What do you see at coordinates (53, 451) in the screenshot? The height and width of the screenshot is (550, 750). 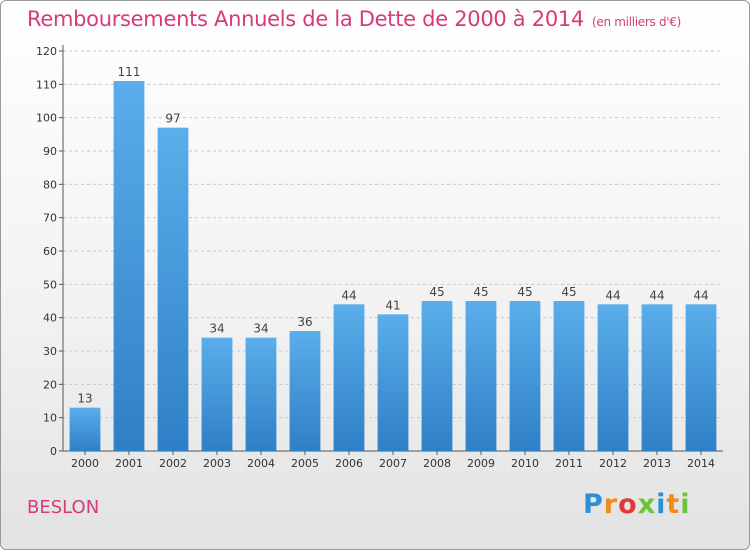 I see `y-tick-label: 0` at bounding box center [53, 451].